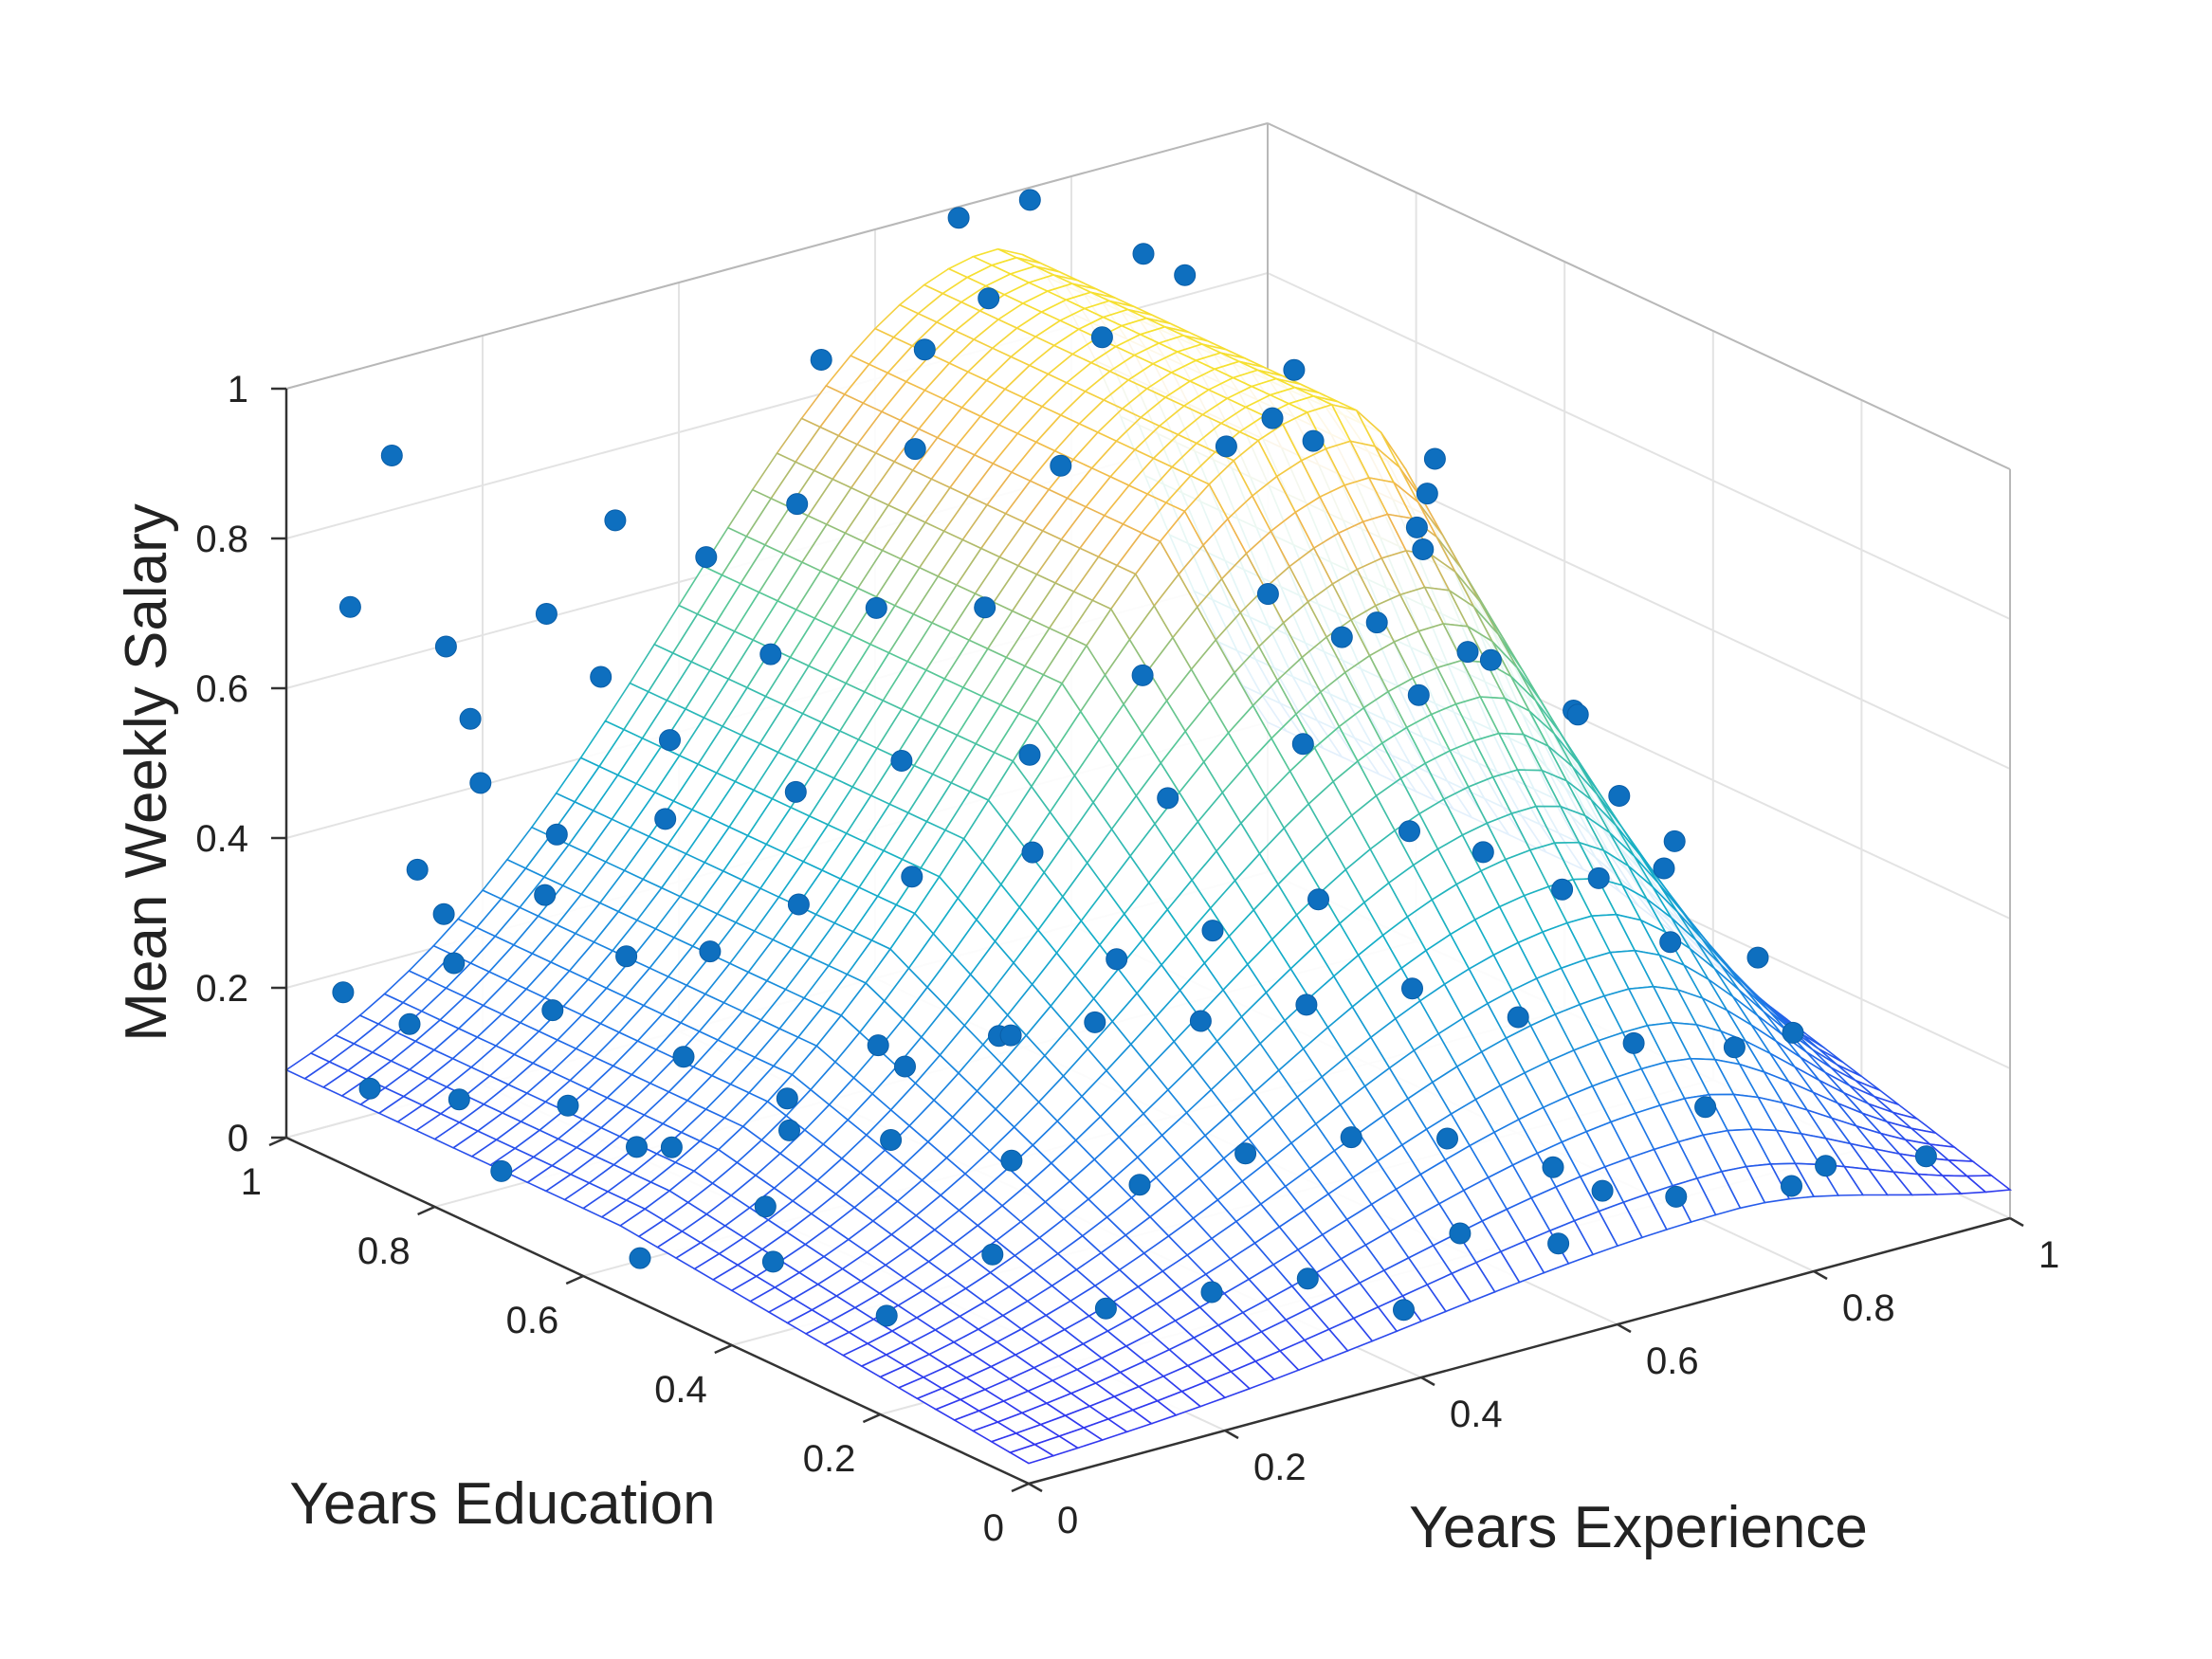 This screenshot has width=2212, height=1659. I want to click on y-tick-label: 1, so click(251, 1182).